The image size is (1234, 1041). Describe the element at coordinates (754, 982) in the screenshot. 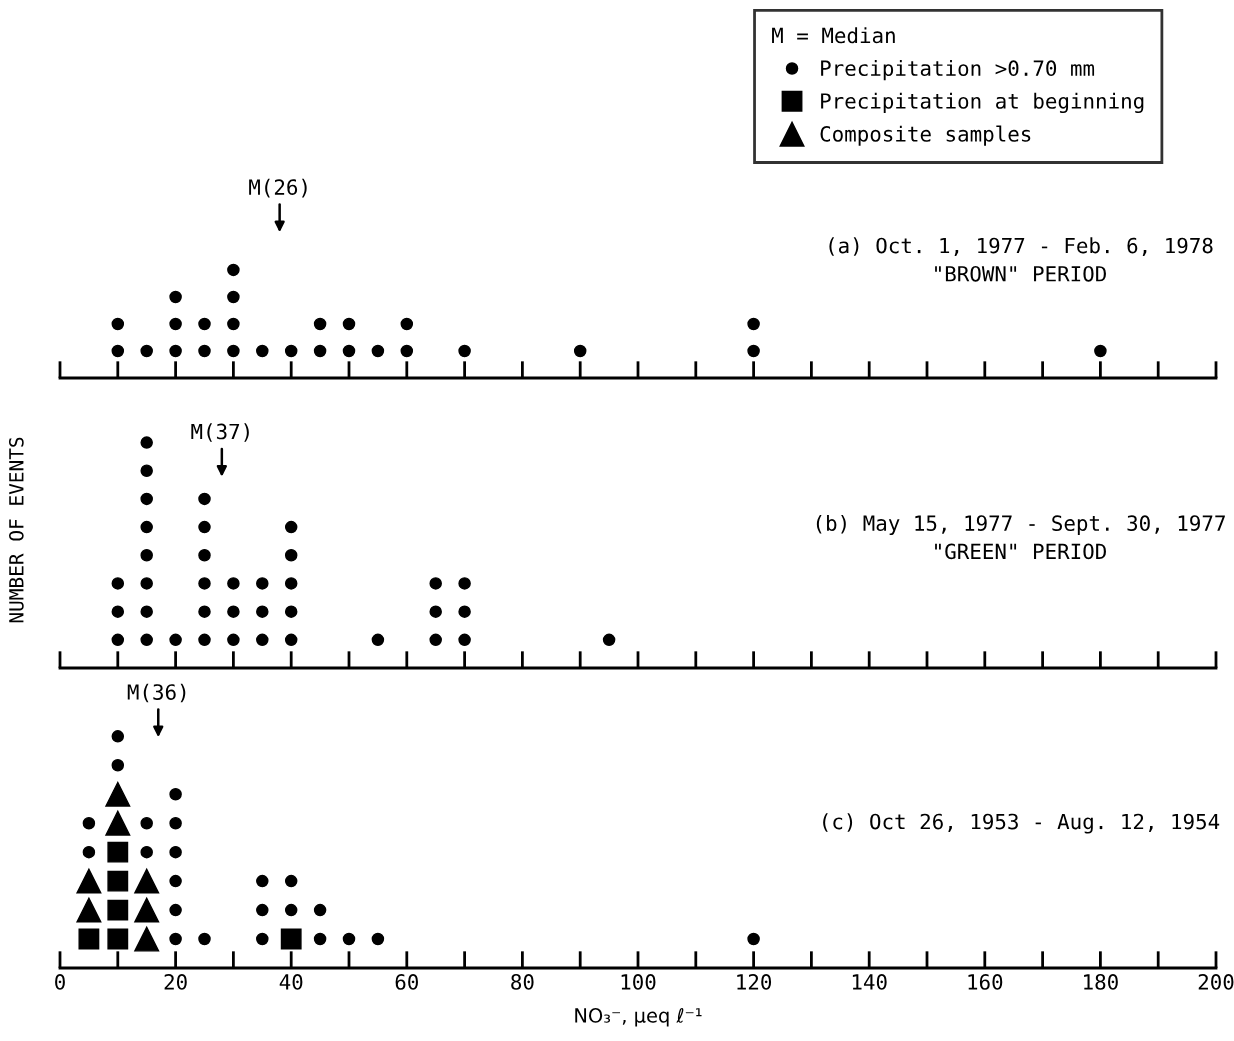

I see `x-tick-label: 120` at that location.